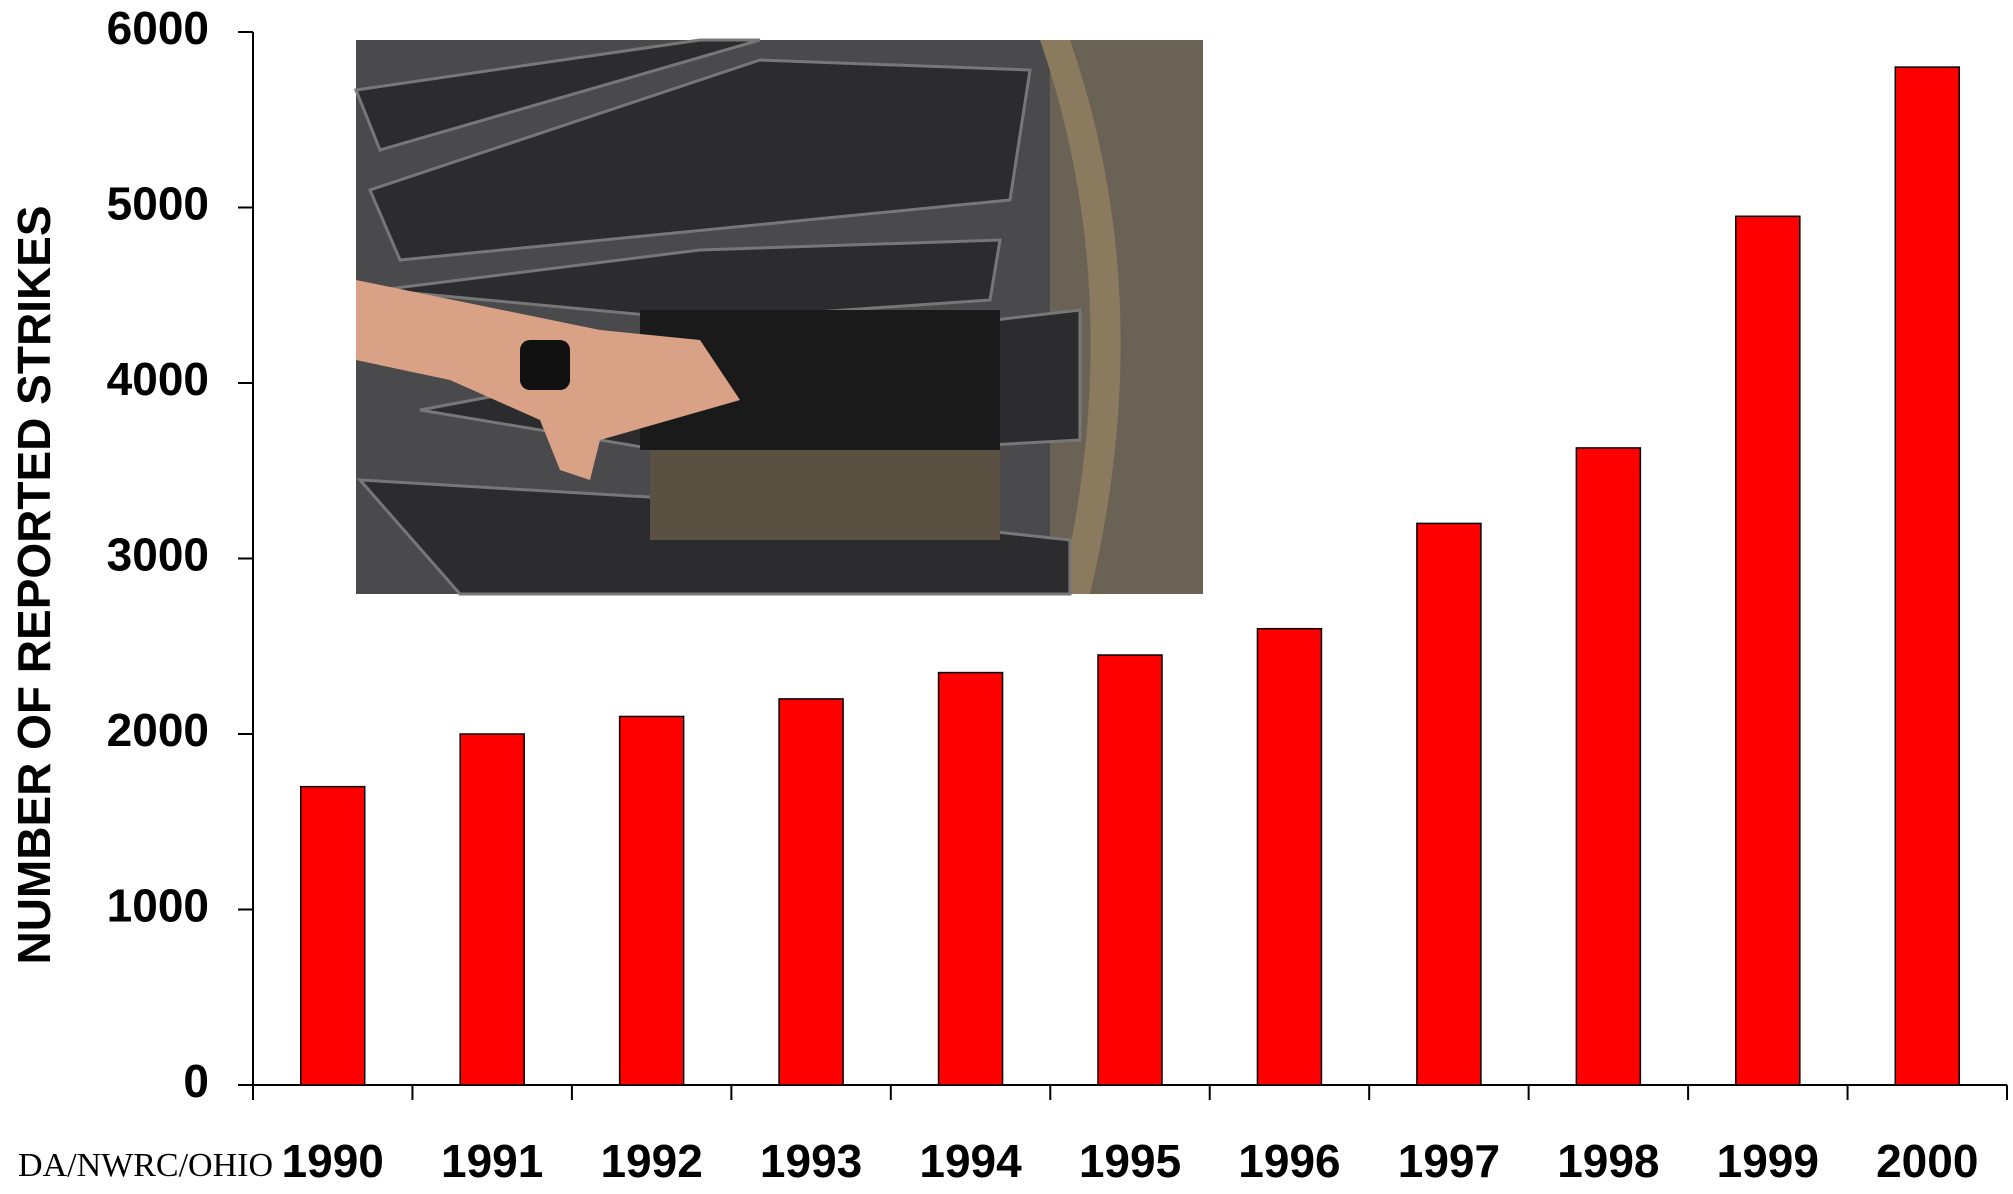 This screenshot has width=2013, height=1194. I want to click on y-tick-label: 1000, so click(158, 906).